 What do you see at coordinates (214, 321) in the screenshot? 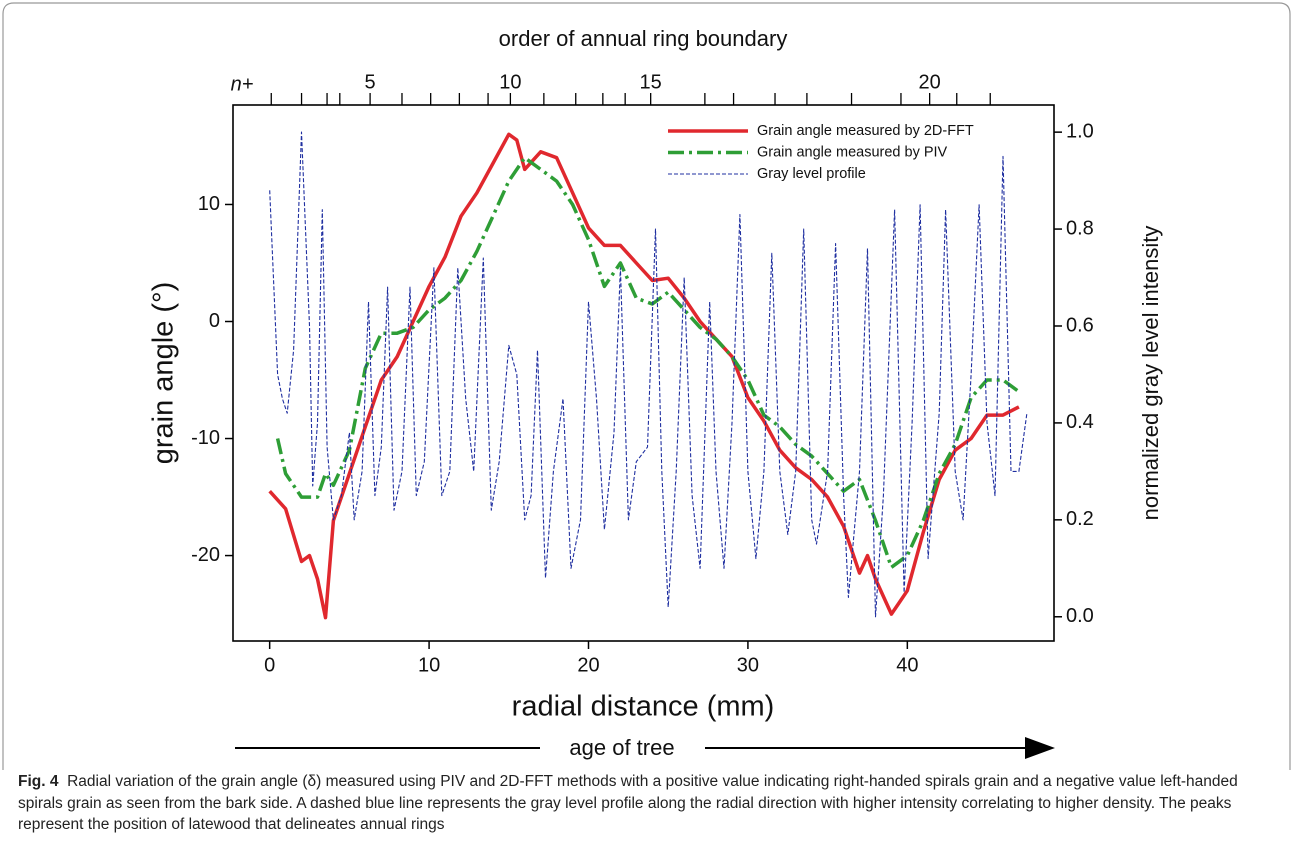
I see `y-tick-label: 0` at bounding box center [214, 321].